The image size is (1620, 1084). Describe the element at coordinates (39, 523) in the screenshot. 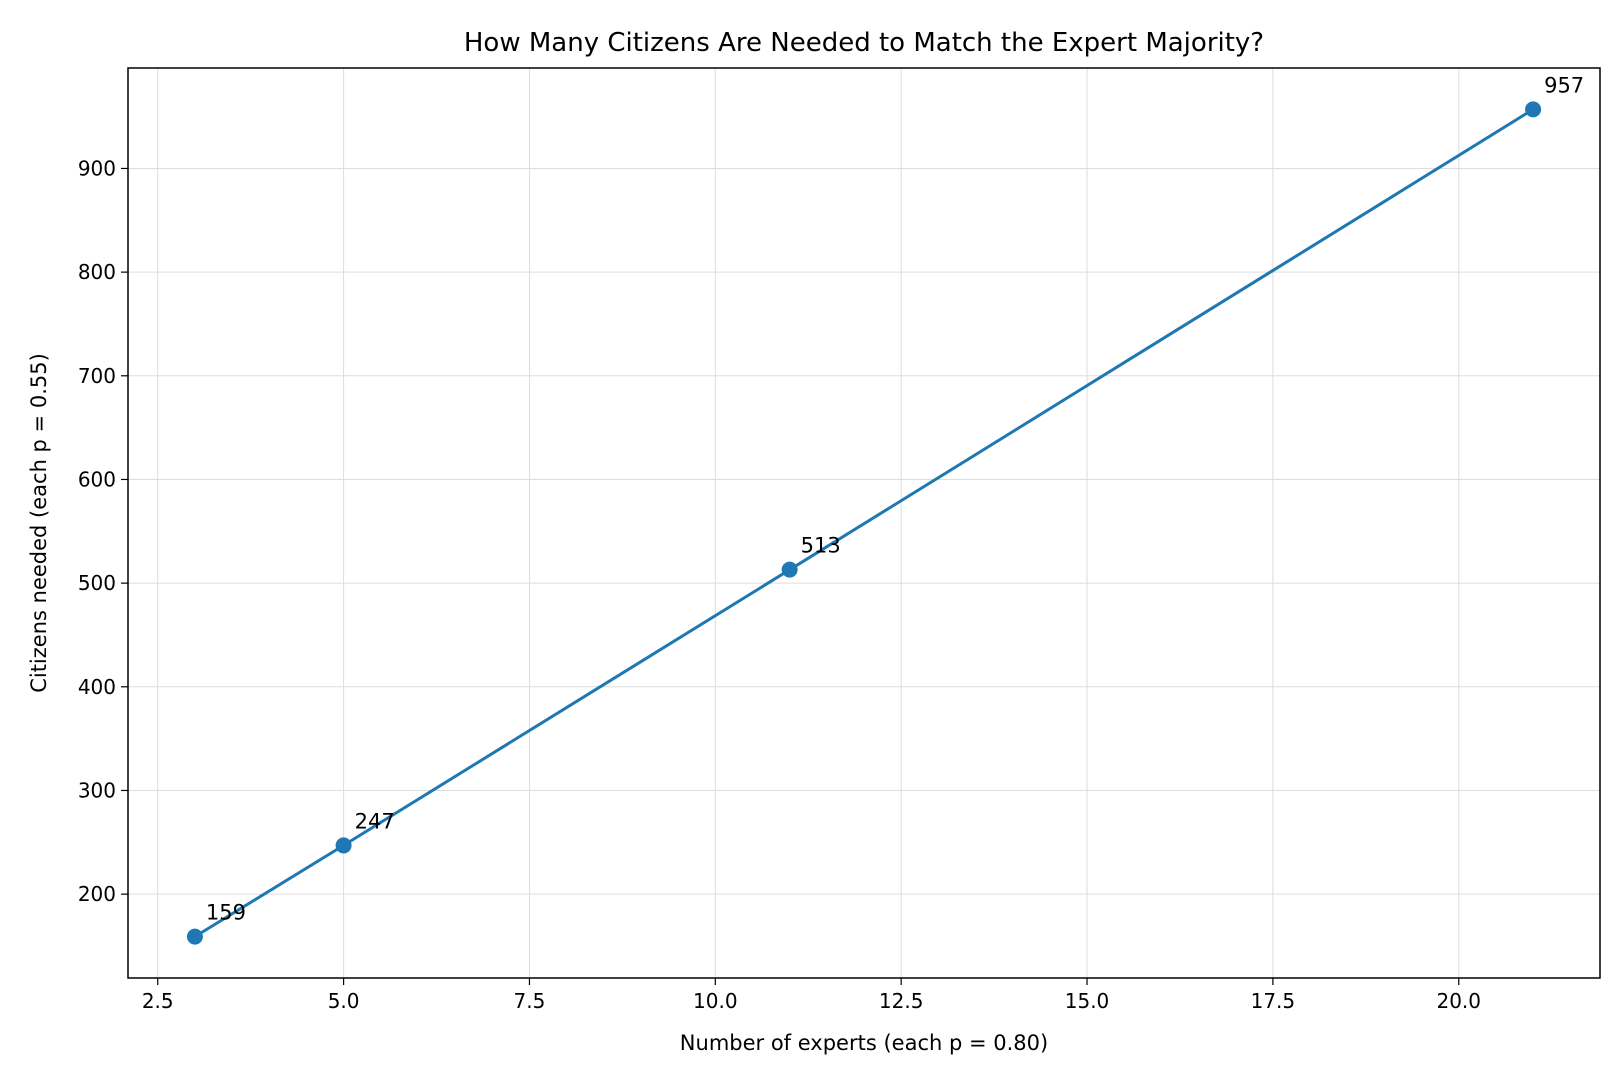

I see `y-axis-label: Citizens needed (each p = 0.55)` at that location.